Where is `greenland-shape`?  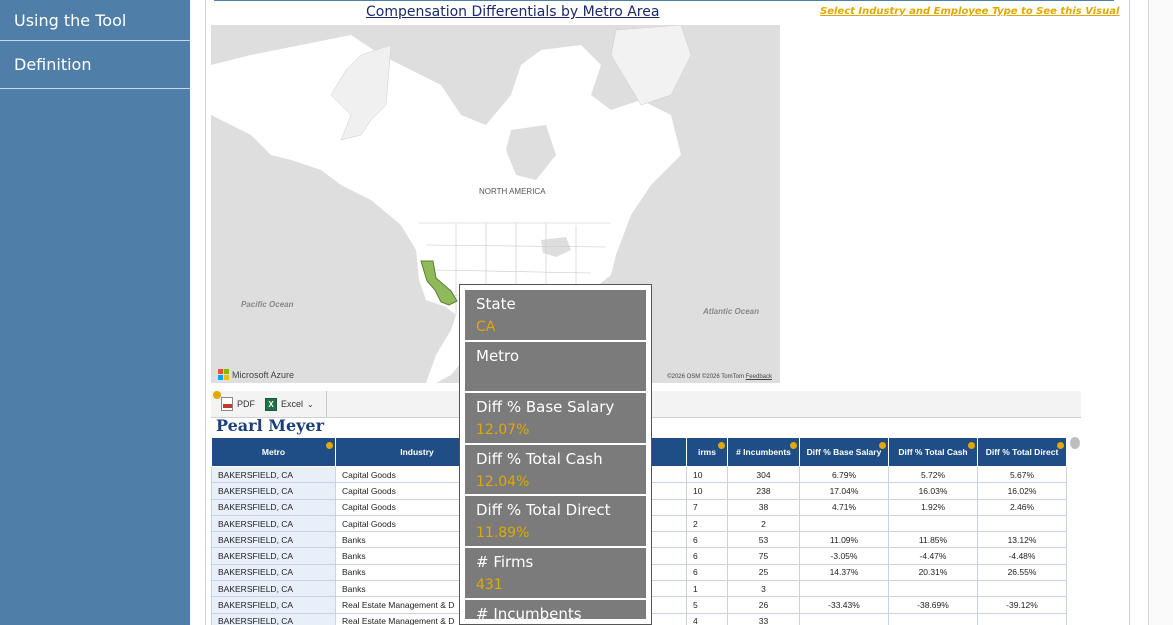
greenland-shape is located at coordinates (651, 65).